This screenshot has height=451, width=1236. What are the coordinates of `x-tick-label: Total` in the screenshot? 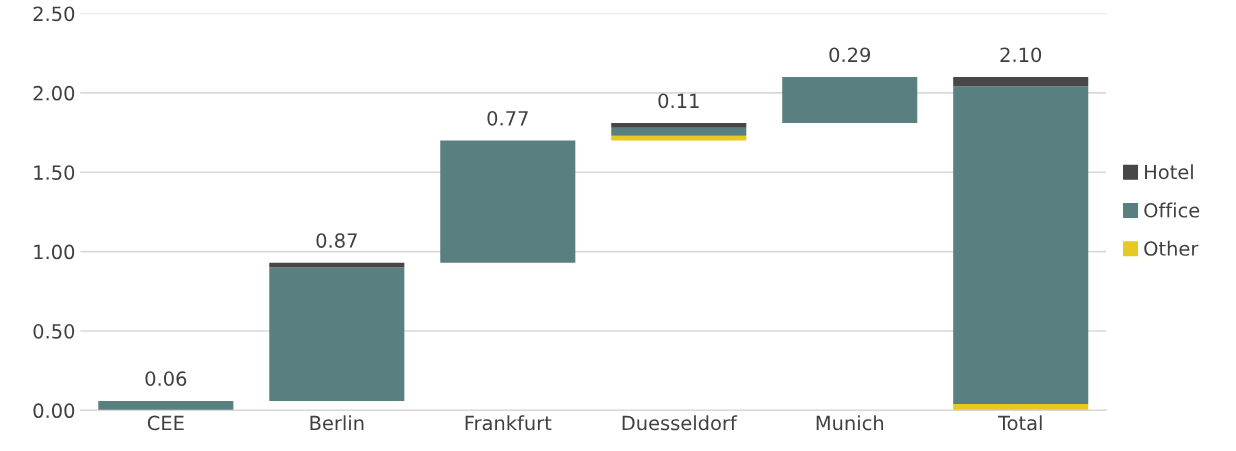 It's located at (1019, 423).